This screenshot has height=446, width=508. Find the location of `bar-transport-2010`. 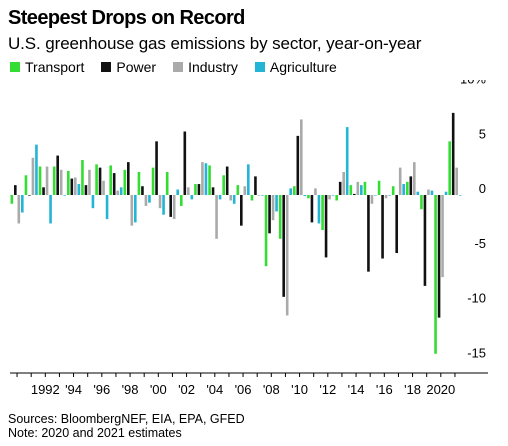

bar-transport-2010 is located at coordinates (294, 190).